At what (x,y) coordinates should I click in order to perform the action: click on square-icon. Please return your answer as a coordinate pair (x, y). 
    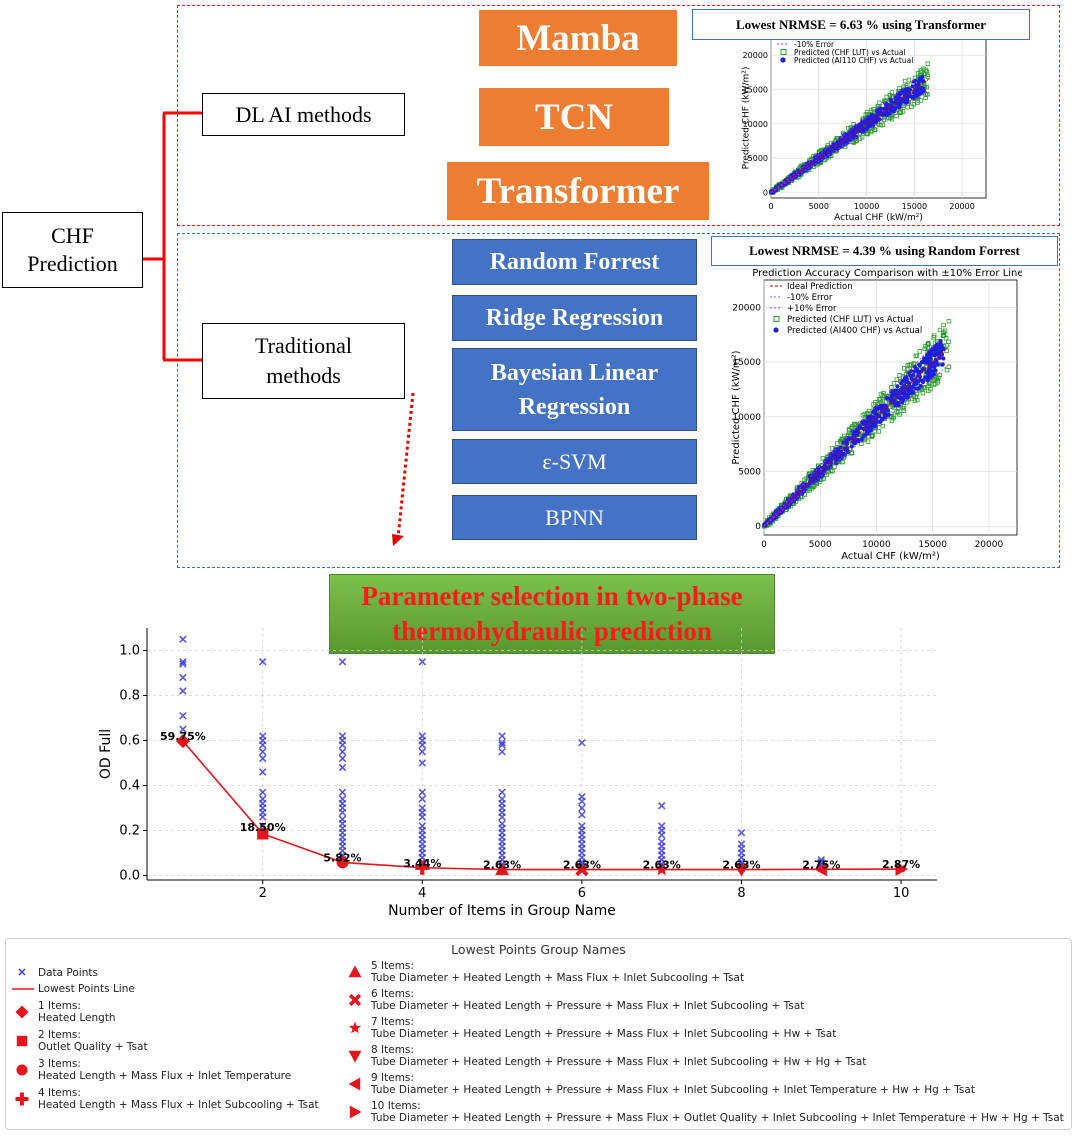
    Looking at the image, I should click on (22, 1040).